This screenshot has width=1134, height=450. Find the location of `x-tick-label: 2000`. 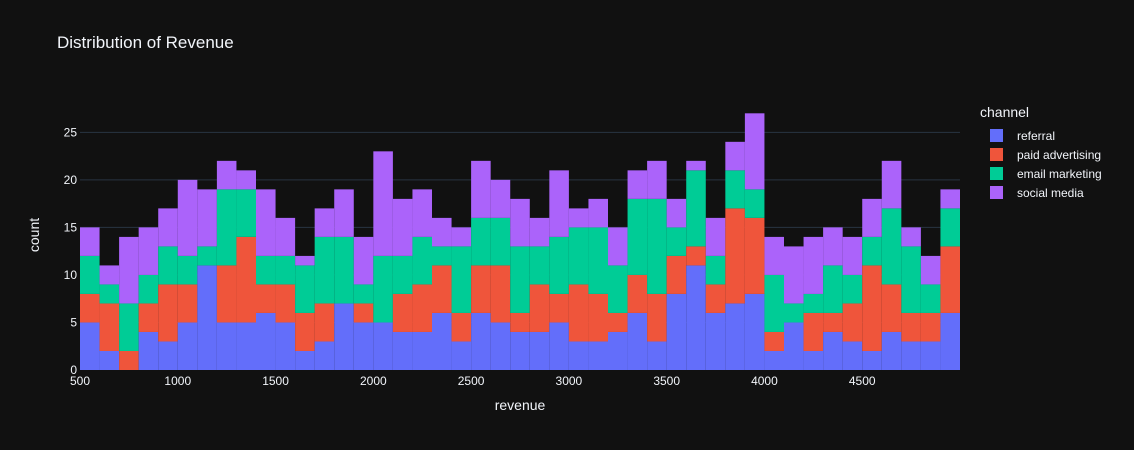

x-tick-label: 2000 is located at coordinates (373, 381).